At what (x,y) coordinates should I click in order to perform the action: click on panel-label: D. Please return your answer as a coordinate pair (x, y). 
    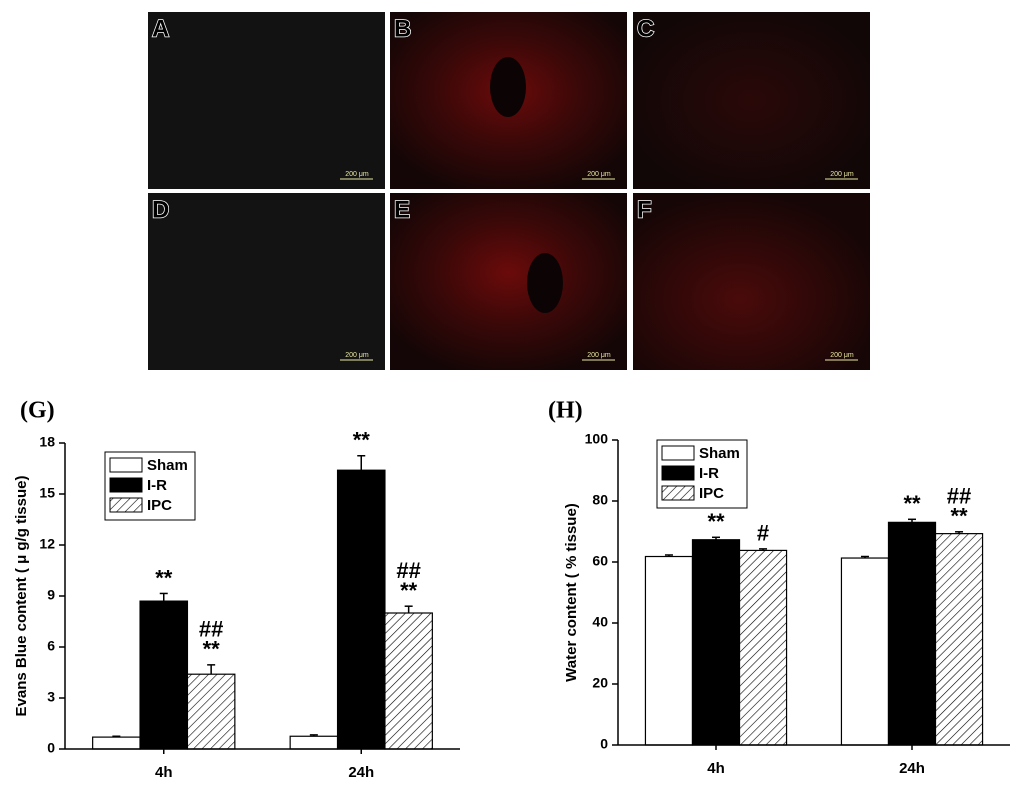
    Looking at the image, I should click on (160, 209).